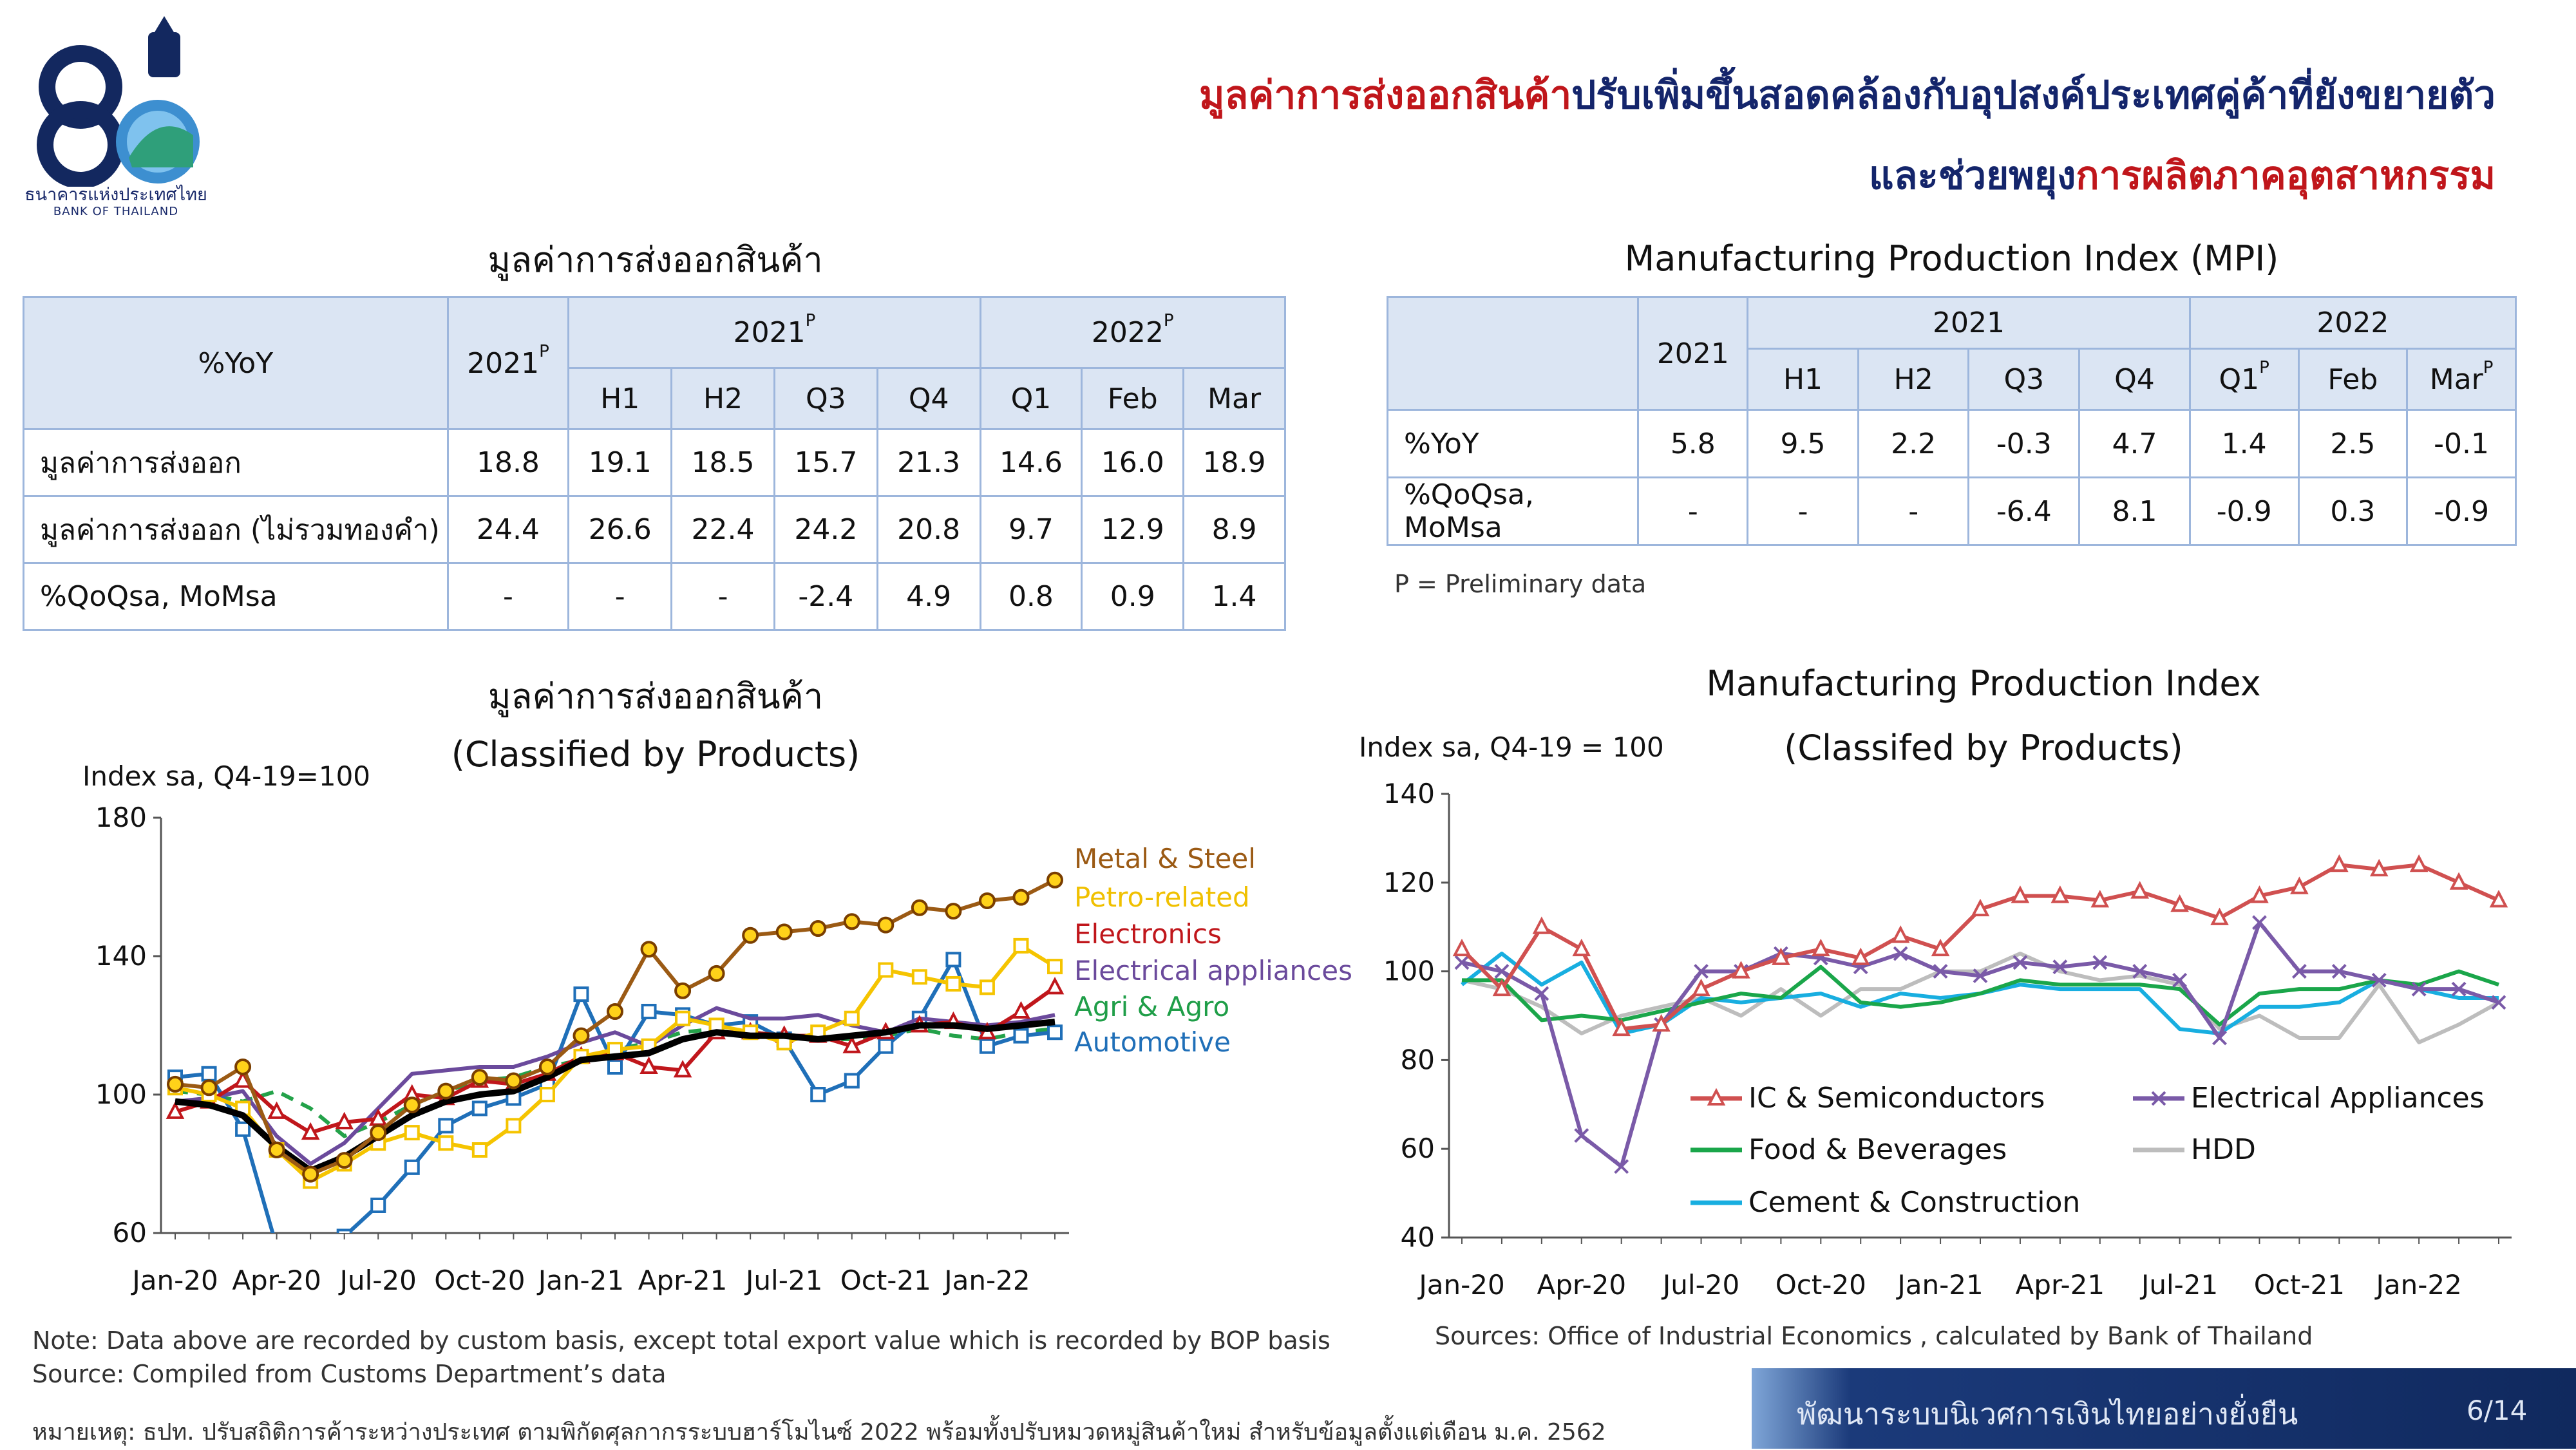  I want to click on export-subcol: H1, so click(620, 398).